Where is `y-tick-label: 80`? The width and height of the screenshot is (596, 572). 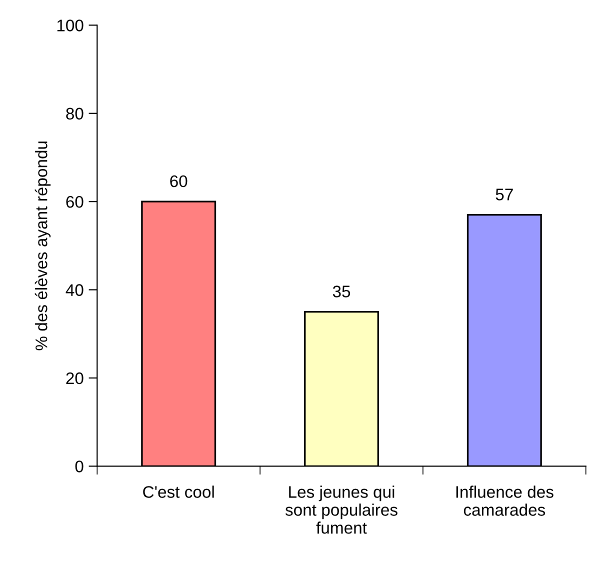
y-tick-label: 80 is located at coordinates (75, 114).